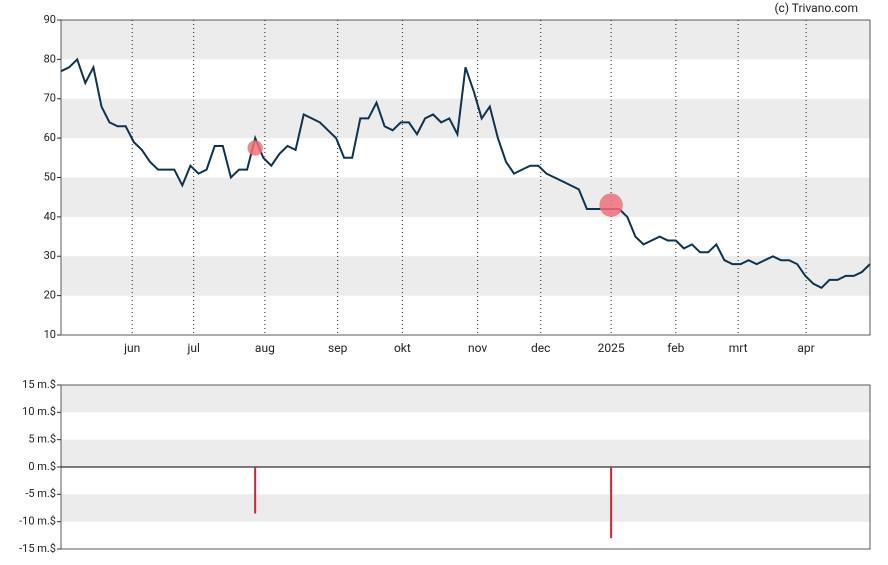 The image size is (888, 565). What do you see at coordinates (37, 548) in the screenshot?
I see `y-tick-label: -15 m.$` at bounding box center [37, 548].